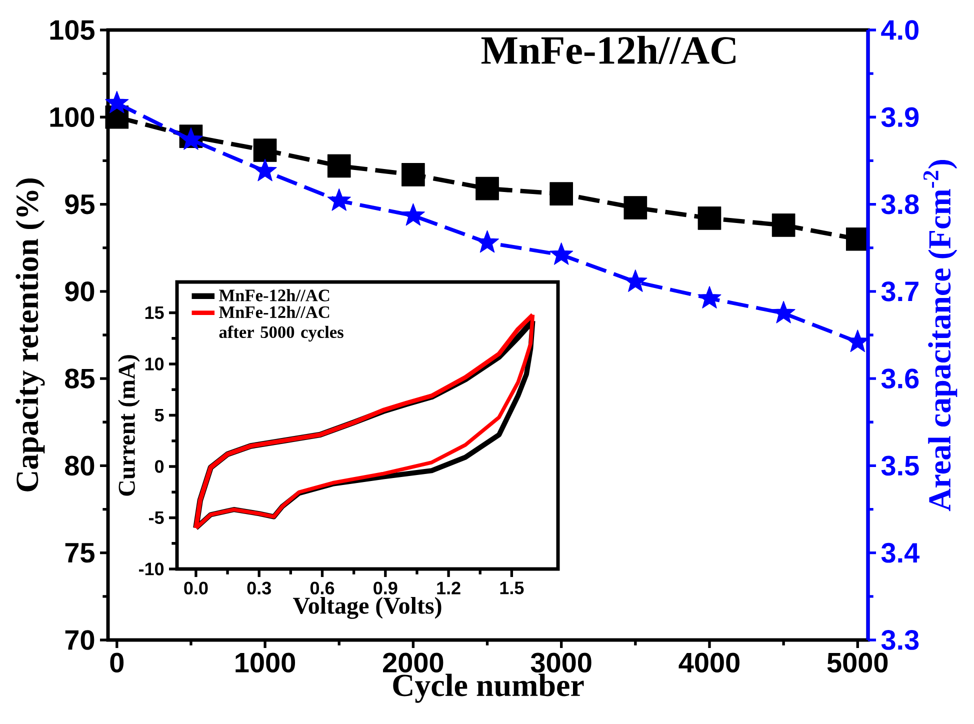 The width and height of the screenshot is (974, 724). Describe the element at coordinates (154, 313) in the screenshot. I see `y-tick-label: 15` at that location.